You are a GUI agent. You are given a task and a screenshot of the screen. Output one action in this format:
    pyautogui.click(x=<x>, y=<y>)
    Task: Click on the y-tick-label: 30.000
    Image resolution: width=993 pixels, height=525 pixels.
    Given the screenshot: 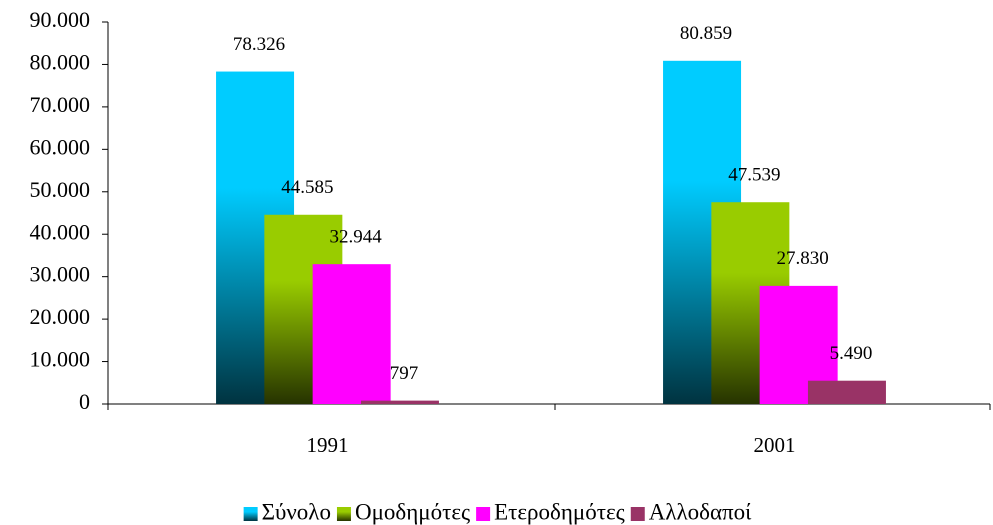 What is the action you would take?
    pyautogui.click(x=60, y=274)
    